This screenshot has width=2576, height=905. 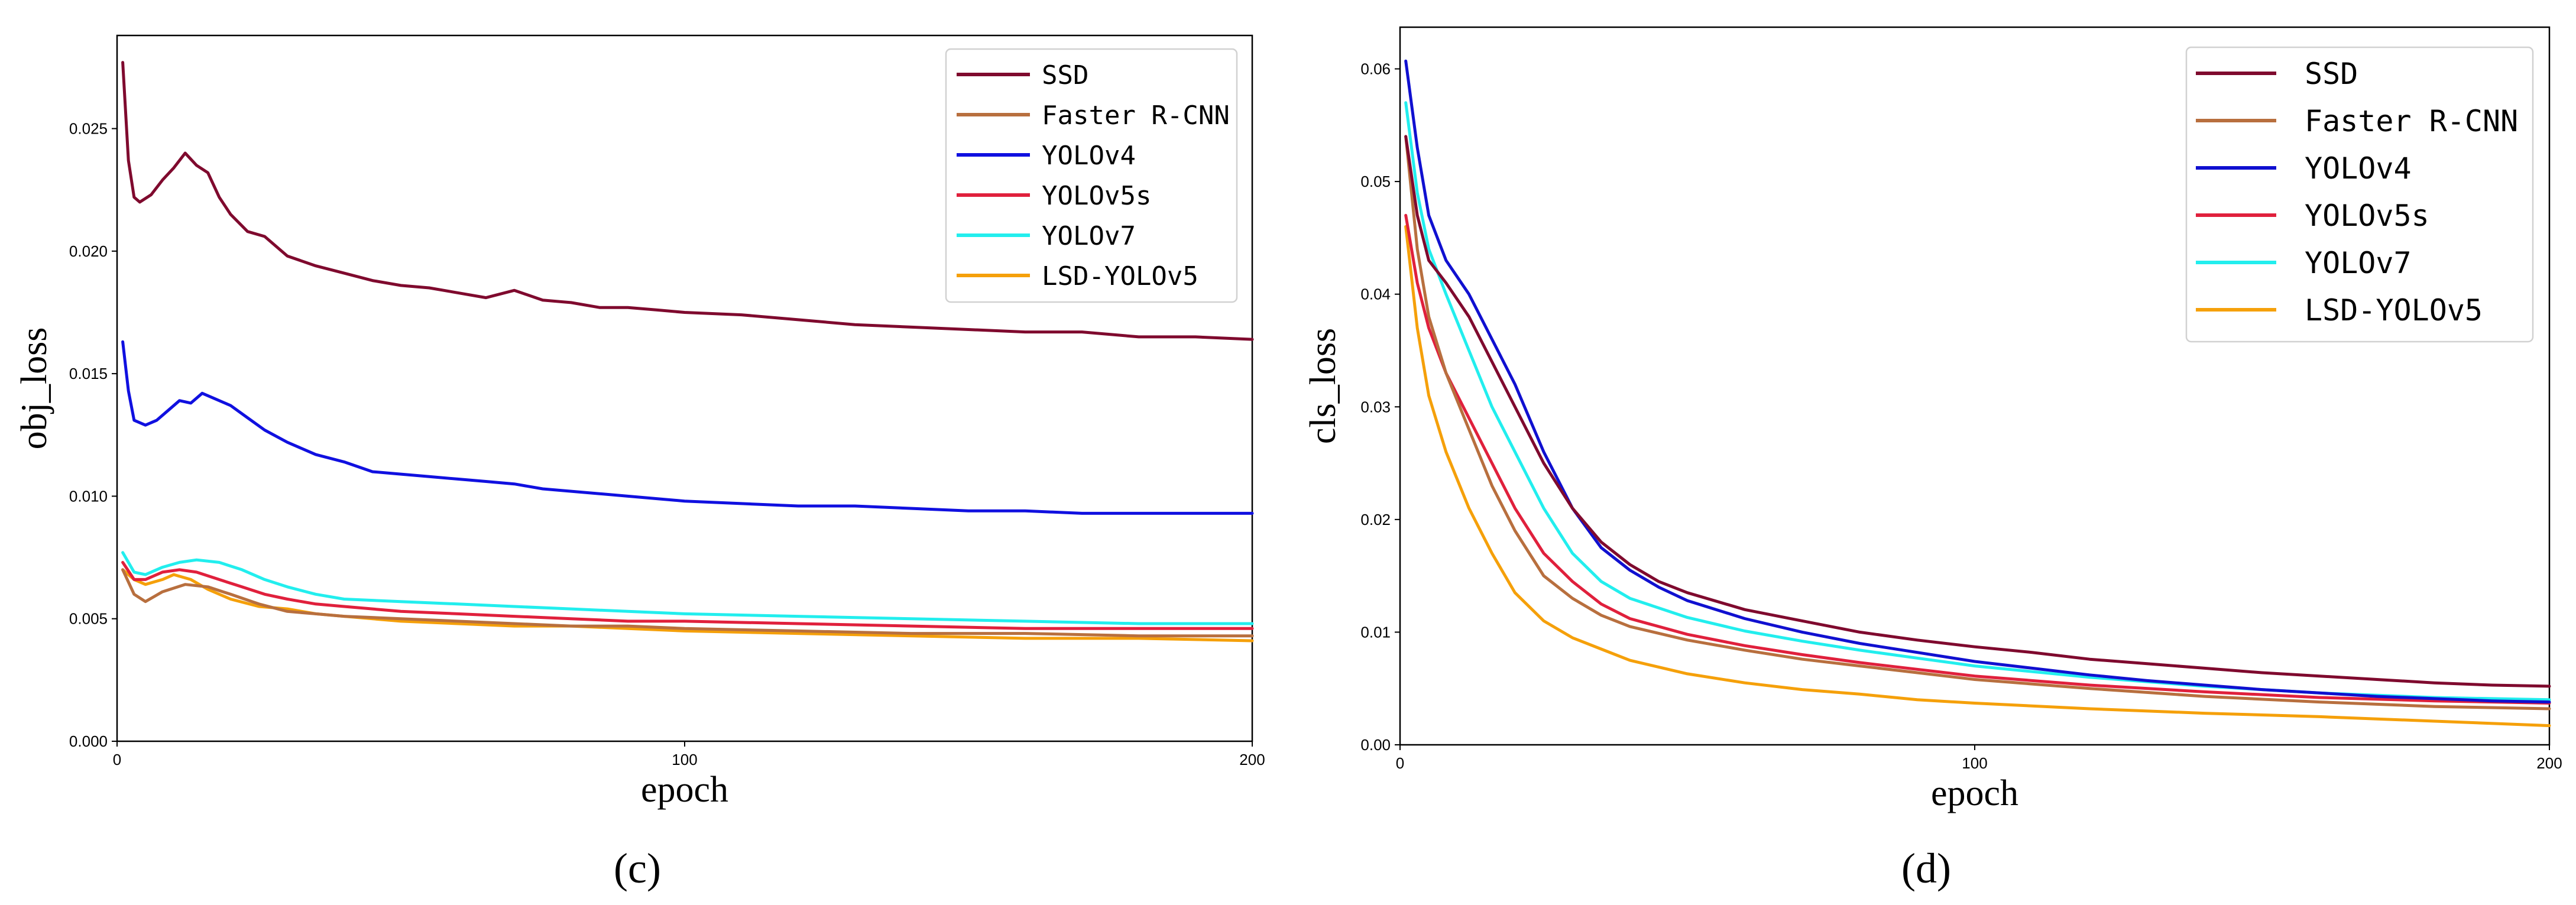 What do you see at coordinates (88, 129) in the screenshot?
I see `y-tick-label: 0.025` at bounding box center [88, 129].